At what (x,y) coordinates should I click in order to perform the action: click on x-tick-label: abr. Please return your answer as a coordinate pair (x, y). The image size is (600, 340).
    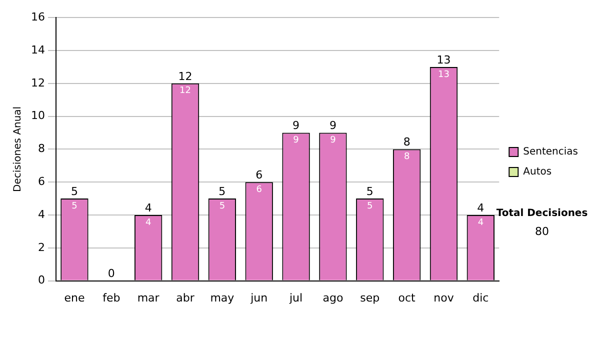
    Looking at the image, I should click on (185, 297).